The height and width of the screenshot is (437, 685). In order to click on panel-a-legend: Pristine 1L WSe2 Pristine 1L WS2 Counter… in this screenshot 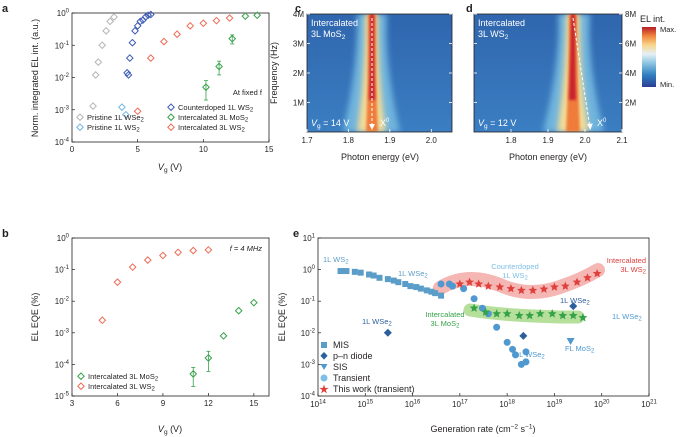, I will do `click(165, 118)`.